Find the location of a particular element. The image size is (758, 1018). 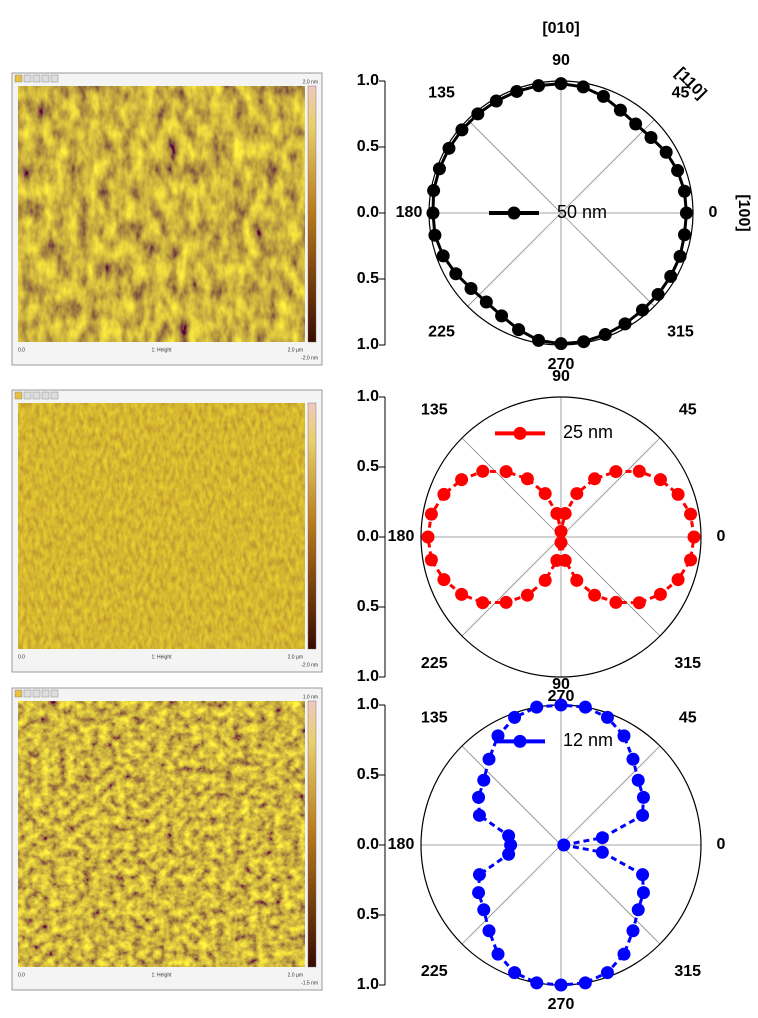

size-label: 2.0 µm is located at coordinates (295, 657).